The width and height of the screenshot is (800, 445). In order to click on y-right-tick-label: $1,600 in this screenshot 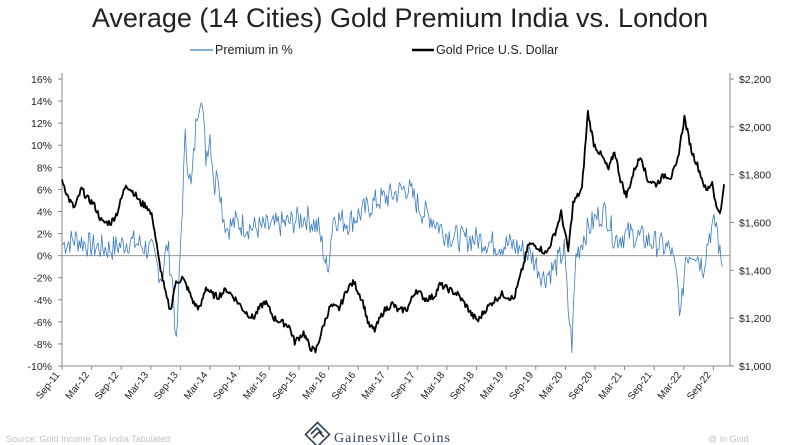, I will do `click(755, 224)`.